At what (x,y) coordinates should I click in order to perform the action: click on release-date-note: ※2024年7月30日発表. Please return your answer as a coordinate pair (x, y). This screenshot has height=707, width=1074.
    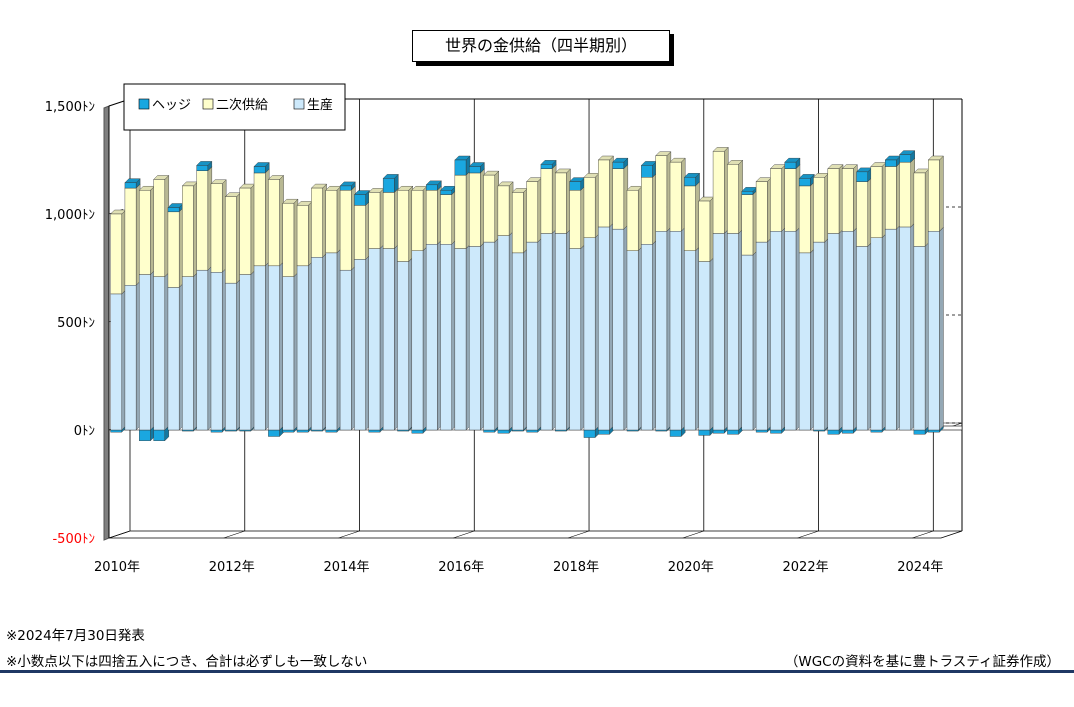
    Looking at the image, I should click on (75, 636).